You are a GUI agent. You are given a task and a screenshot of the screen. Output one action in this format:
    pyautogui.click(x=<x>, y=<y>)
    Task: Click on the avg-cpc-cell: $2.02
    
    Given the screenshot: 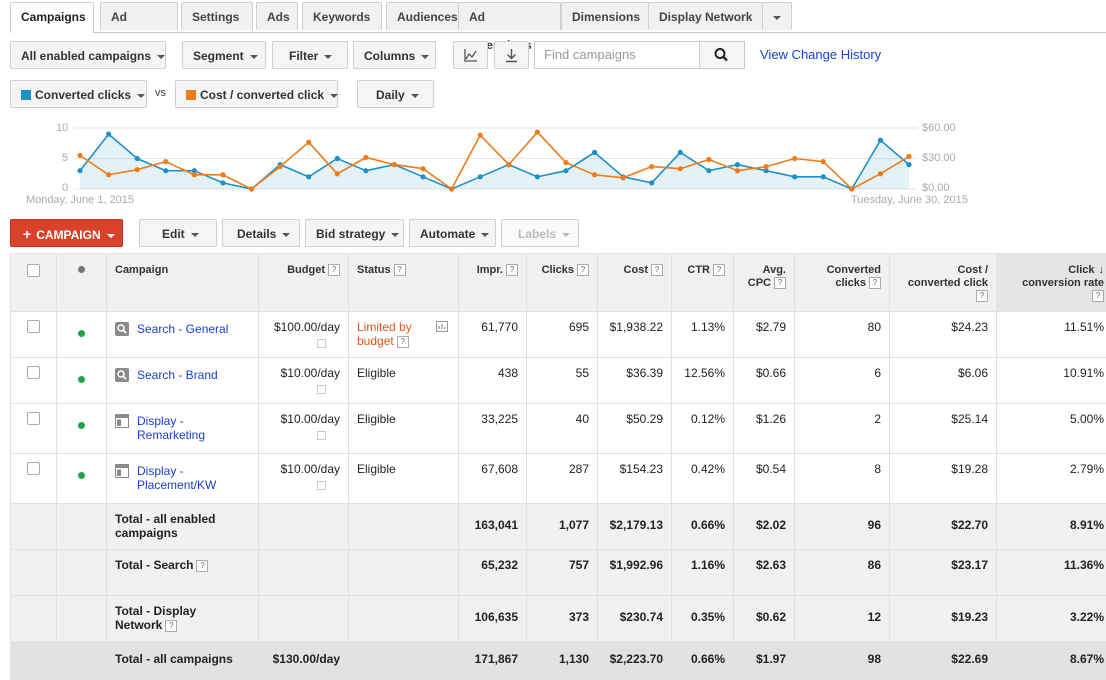 What is the action you would take?
    pyautogui.click(x=764, y=527)
    